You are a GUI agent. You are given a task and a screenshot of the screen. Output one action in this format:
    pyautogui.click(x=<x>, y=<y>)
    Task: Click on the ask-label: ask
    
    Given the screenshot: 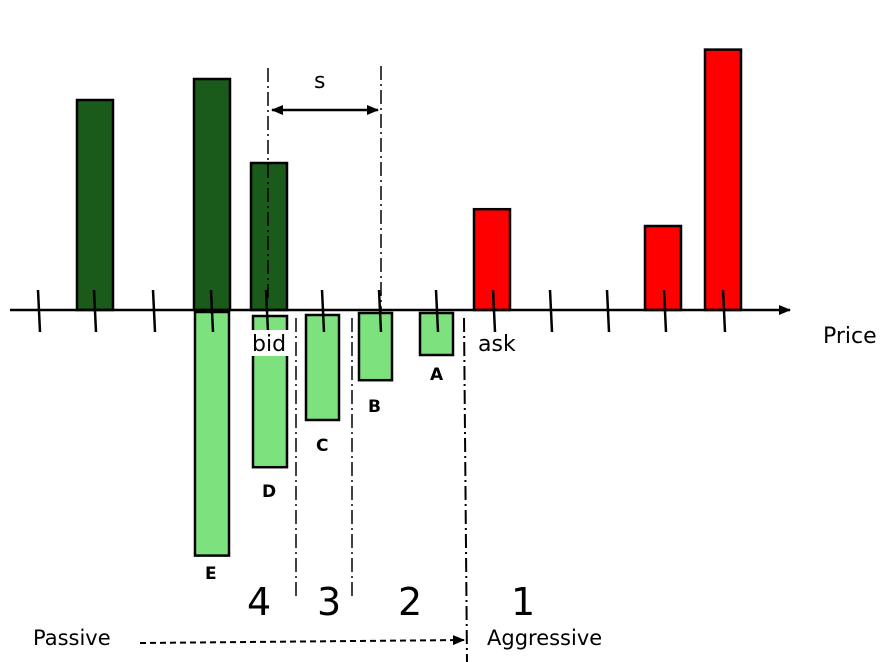 What is the action you would take?
    pyautogui.click(x=497, y=344)
    